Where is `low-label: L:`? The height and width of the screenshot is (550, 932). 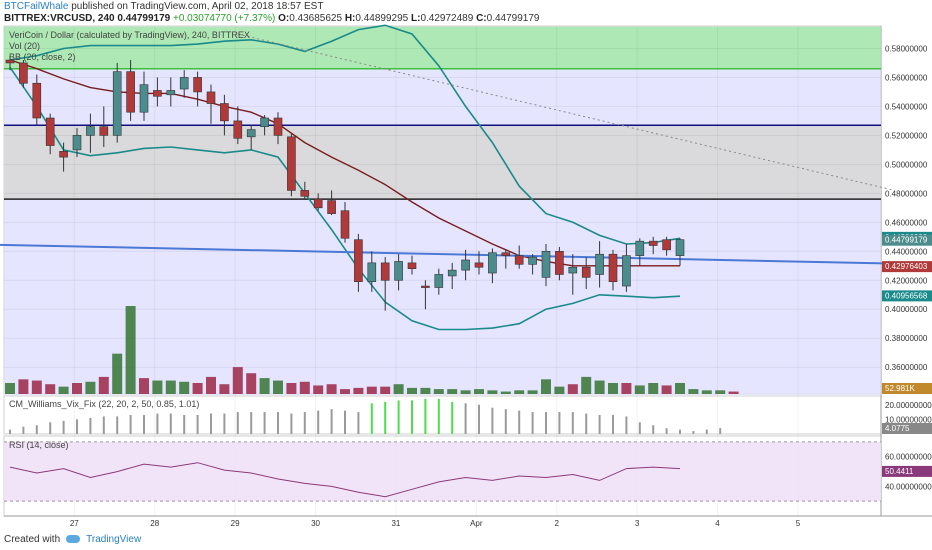
low-label: L: is located at coordinates (416, 18).